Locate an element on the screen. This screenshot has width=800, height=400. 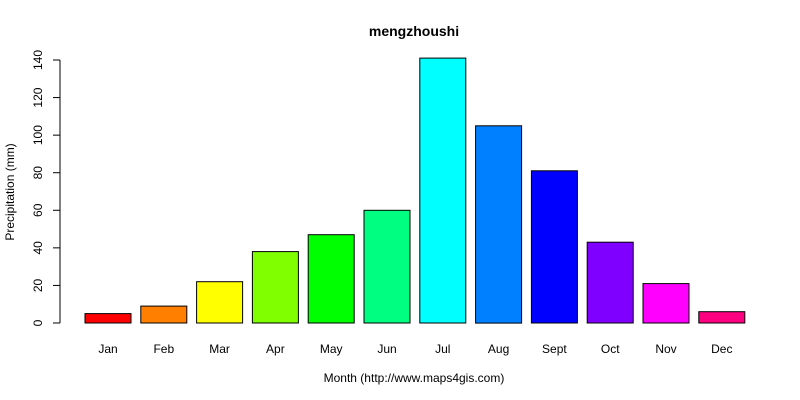
bar-may is located at coordinates (331, 279).